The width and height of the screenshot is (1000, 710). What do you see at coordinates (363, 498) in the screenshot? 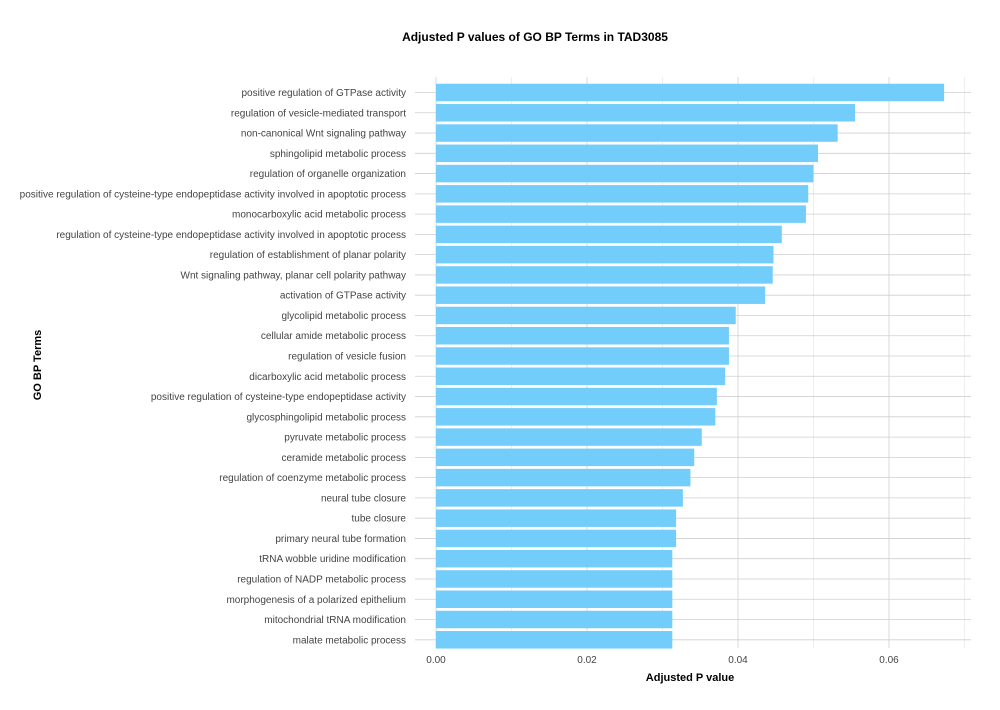
I see `category-label: neural tube closure` at bounding box center [363, 498].